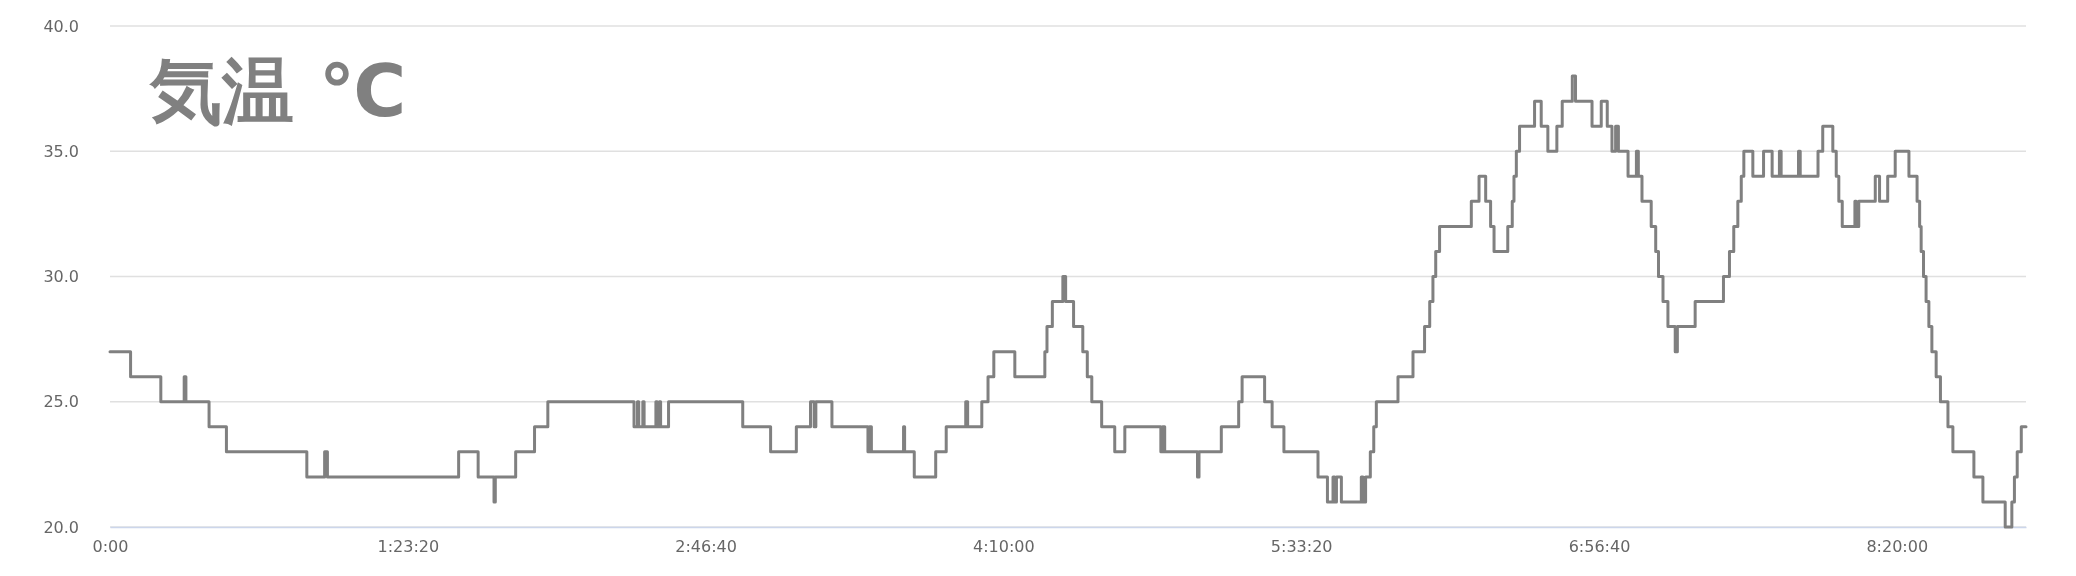 The width and height of the screenshot is (2076, 576). What do you see at coordinates (1301, 547) in the screenshot?
I see `x-tick-label: 5:33:20` at bounding box center [1301, 547].